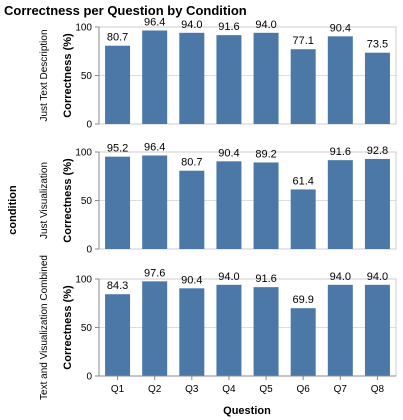 The width and height of the screenshot is (403, 420). I want to click on data-label: 97.6, so click(154, 273).